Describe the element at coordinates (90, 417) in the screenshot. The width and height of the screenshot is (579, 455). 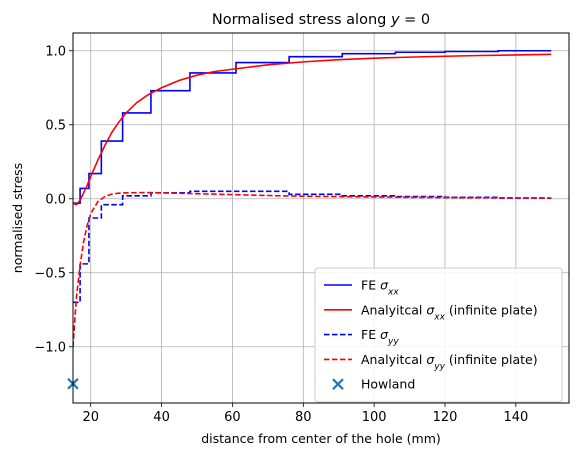
I see `x-tick-label: 20` at that location.